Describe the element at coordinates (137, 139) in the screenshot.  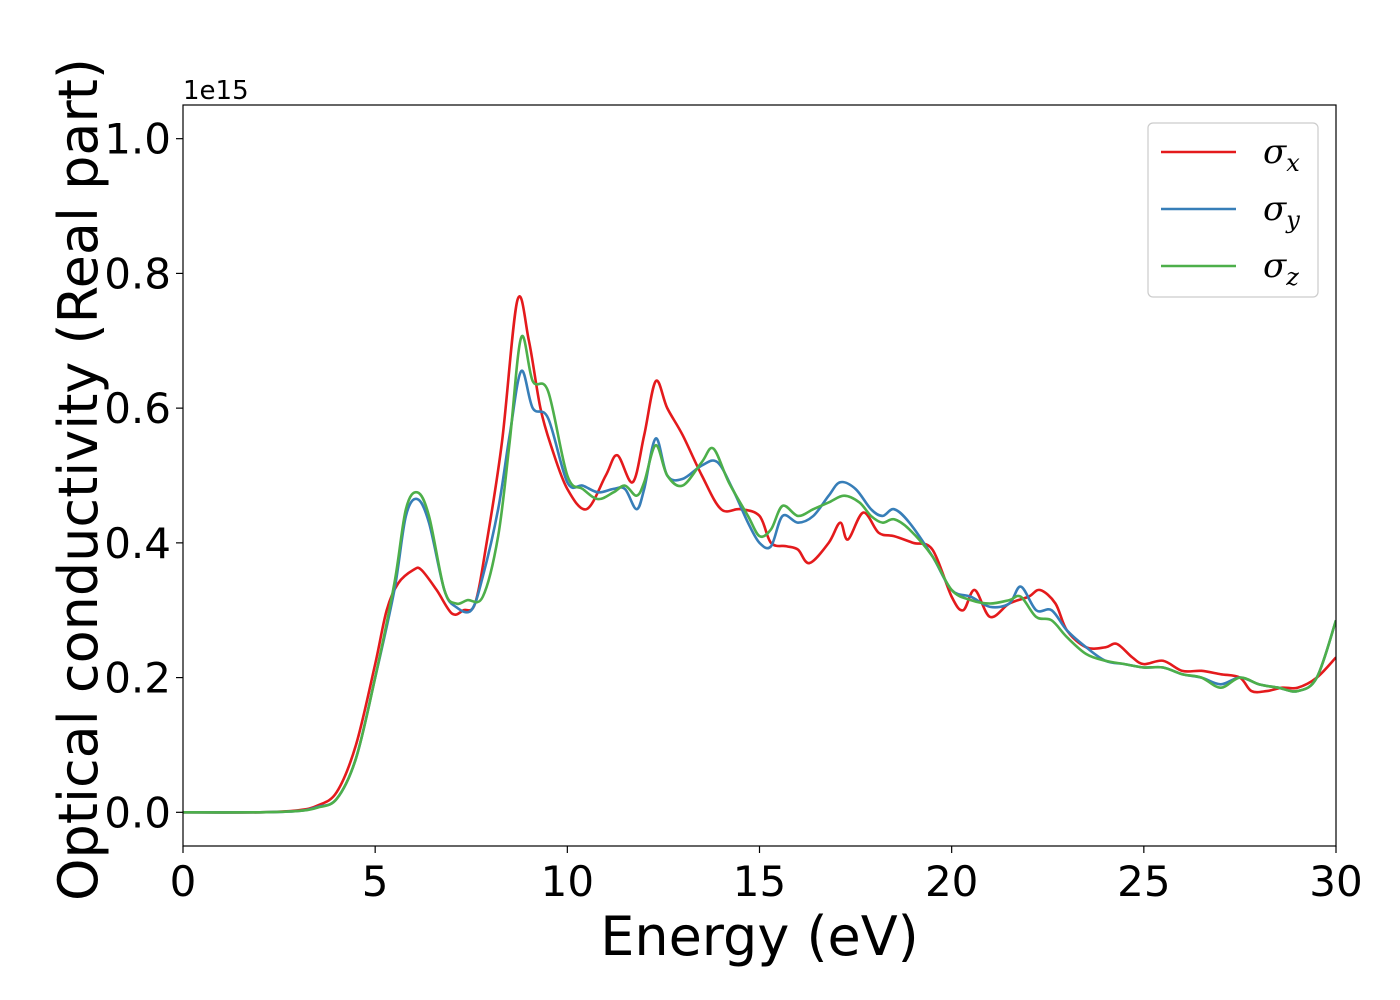
I see `y-tick-label: 1.0` at that location.